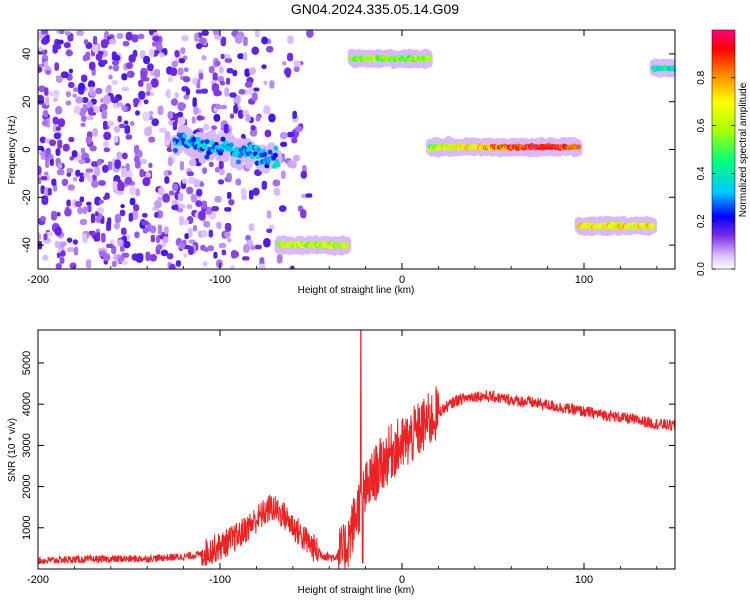  Describe the element at coordinates (12, 450) in the screenshot. I see `snr-y-axis-label: SNR (10 * v/v)` at that location.